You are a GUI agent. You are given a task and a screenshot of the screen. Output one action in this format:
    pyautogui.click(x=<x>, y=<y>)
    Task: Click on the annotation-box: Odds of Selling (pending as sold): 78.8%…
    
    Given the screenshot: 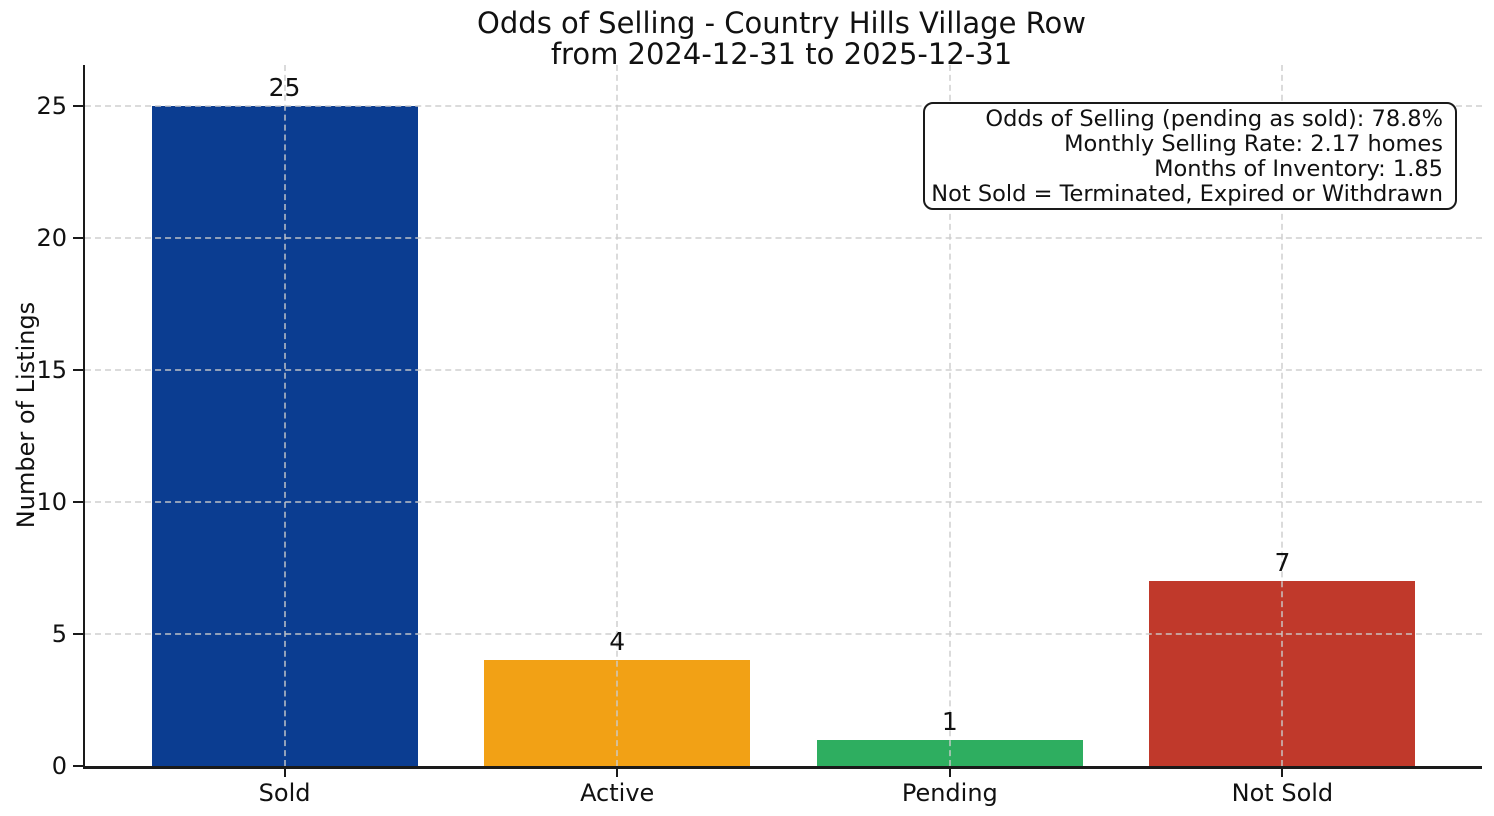 What is the action you would take?
    pyautogui.click(x=1190, y=156)
    